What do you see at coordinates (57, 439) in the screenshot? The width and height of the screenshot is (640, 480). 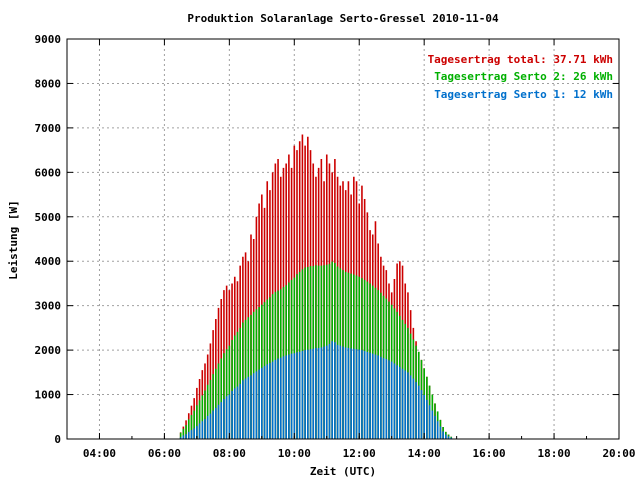 I see `y-tick-label: 0` at bounding box center [57, 439].